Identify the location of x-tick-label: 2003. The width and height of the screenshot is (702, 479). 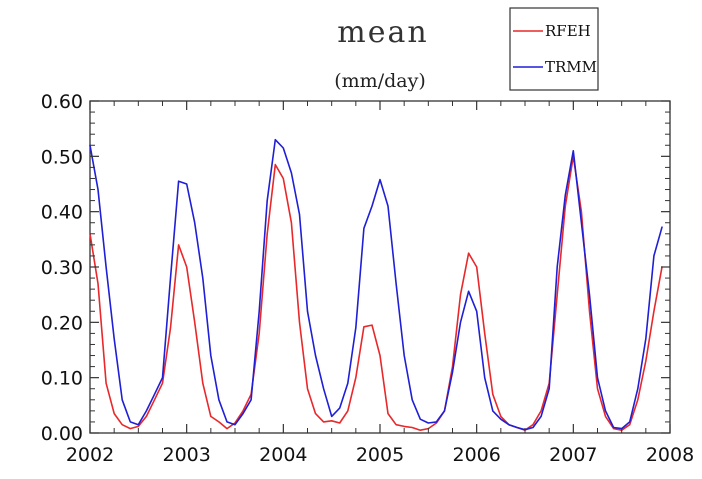
(186, 455).